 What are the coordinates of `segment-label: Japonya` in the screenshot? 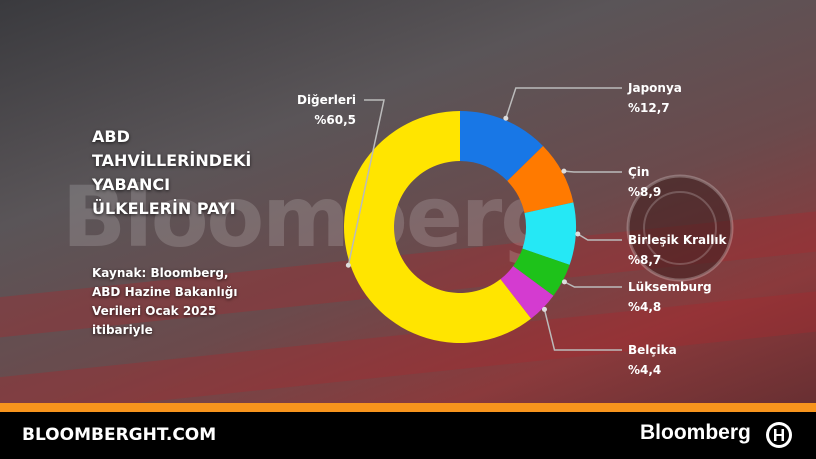 It's located at (654, 88).